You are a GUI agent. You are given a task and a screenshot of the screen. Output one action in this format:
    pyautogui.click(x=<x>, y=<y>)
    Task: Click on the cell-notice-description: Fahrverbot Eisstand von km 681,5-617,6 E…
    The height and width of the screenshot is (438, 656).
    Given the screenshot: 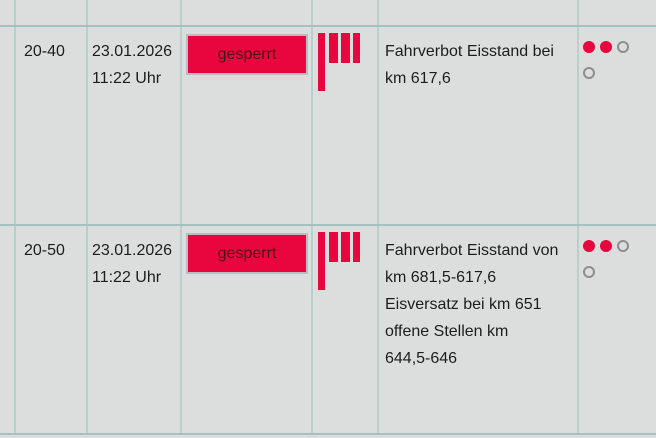 What is the action you would take?
    pyautogui.click(x=479, y=329)
    